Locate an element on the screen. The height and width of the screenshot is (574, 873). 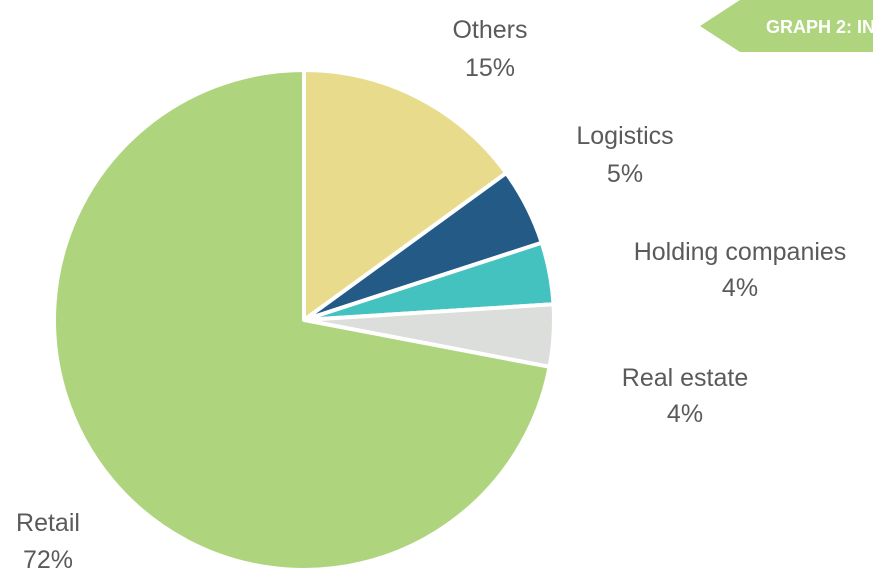
title-banner is located at coordinates (786, 26).